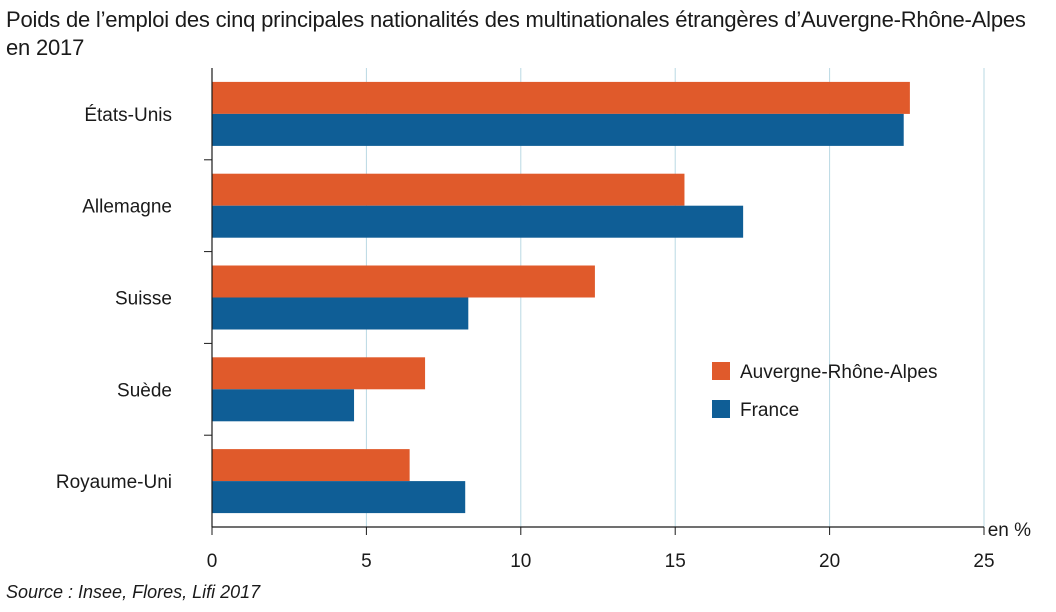 Image resolution: width=1056 pixels, height=612 pixels. Describe the element at coordinates (114, 482) in the screenshot. I see `y-category-label: Royaume-Uni` at that location.